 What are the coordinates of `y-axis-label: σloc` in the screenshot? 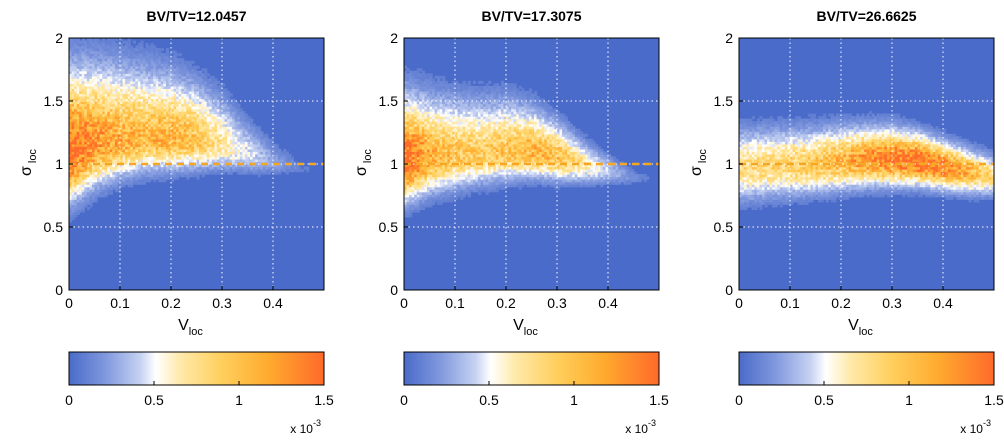 It's located at (28, 162).